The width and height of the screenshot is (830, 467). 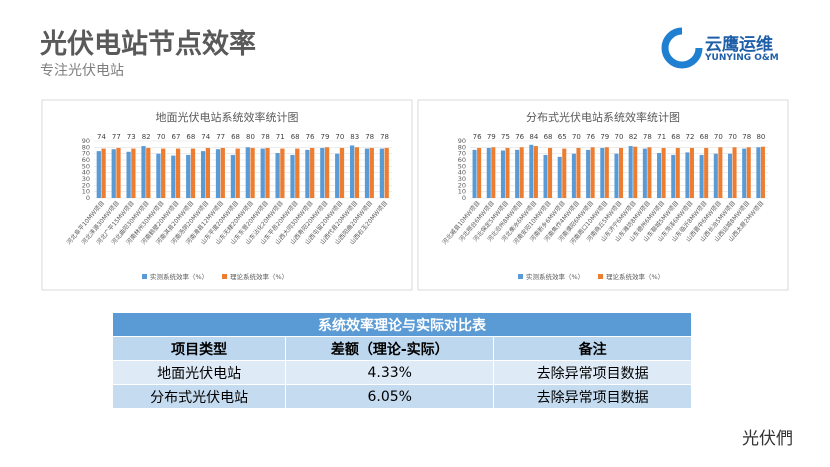 What do you see at coordinates (144, 276) in the screenshot?
I see `legend-swatch` at bounding box center [144, 276].